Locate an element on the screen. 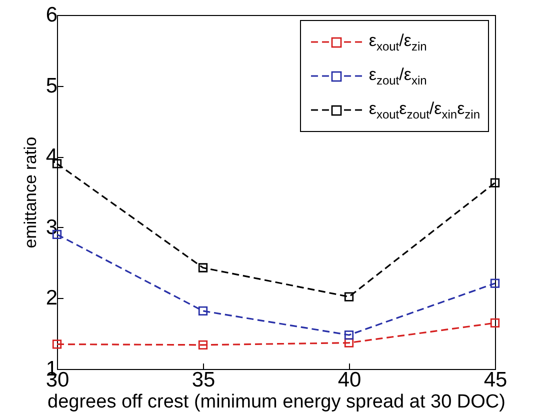  y-tick-label: 5 is located at coordinates (52, 86).